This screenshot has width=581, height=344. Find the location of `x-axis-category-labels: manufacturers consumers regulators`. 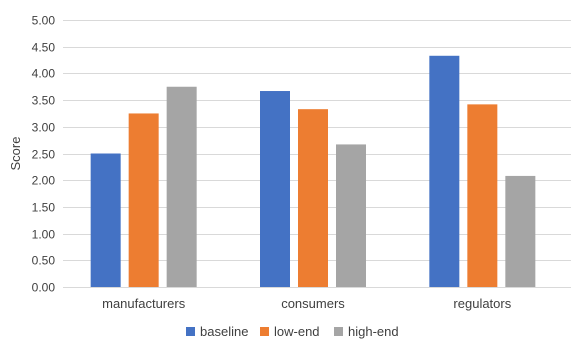

x-axis-category-labels: manufacturers consumers regulators is located at coordinates (307, 303).